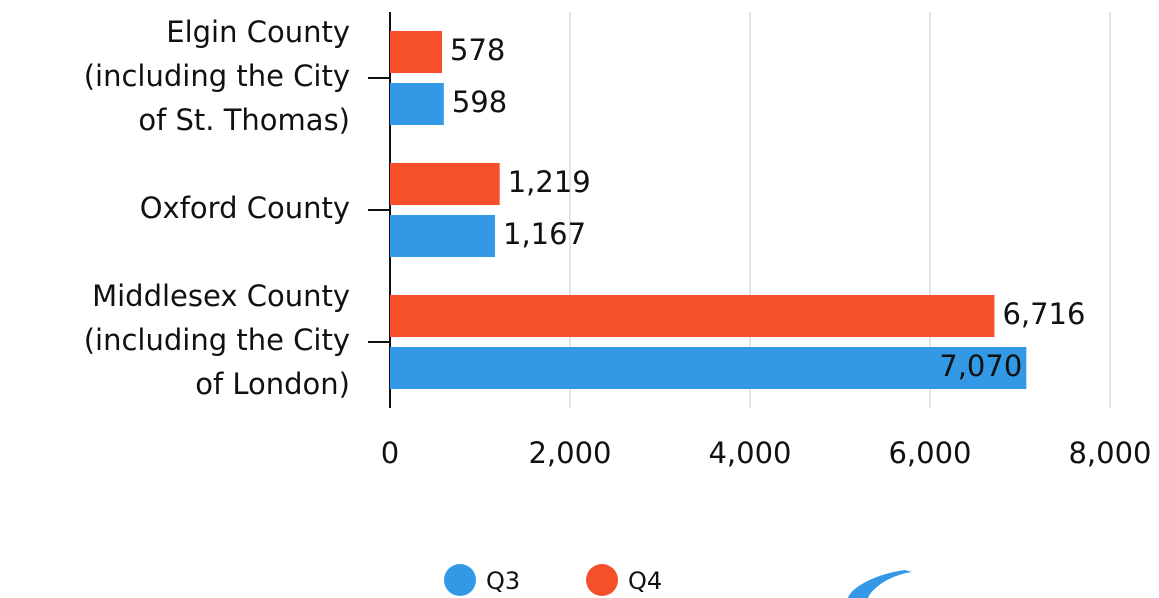 The image size is (1159, 598). I want to click on x-tick-label: 6,000, so click(929, 453).